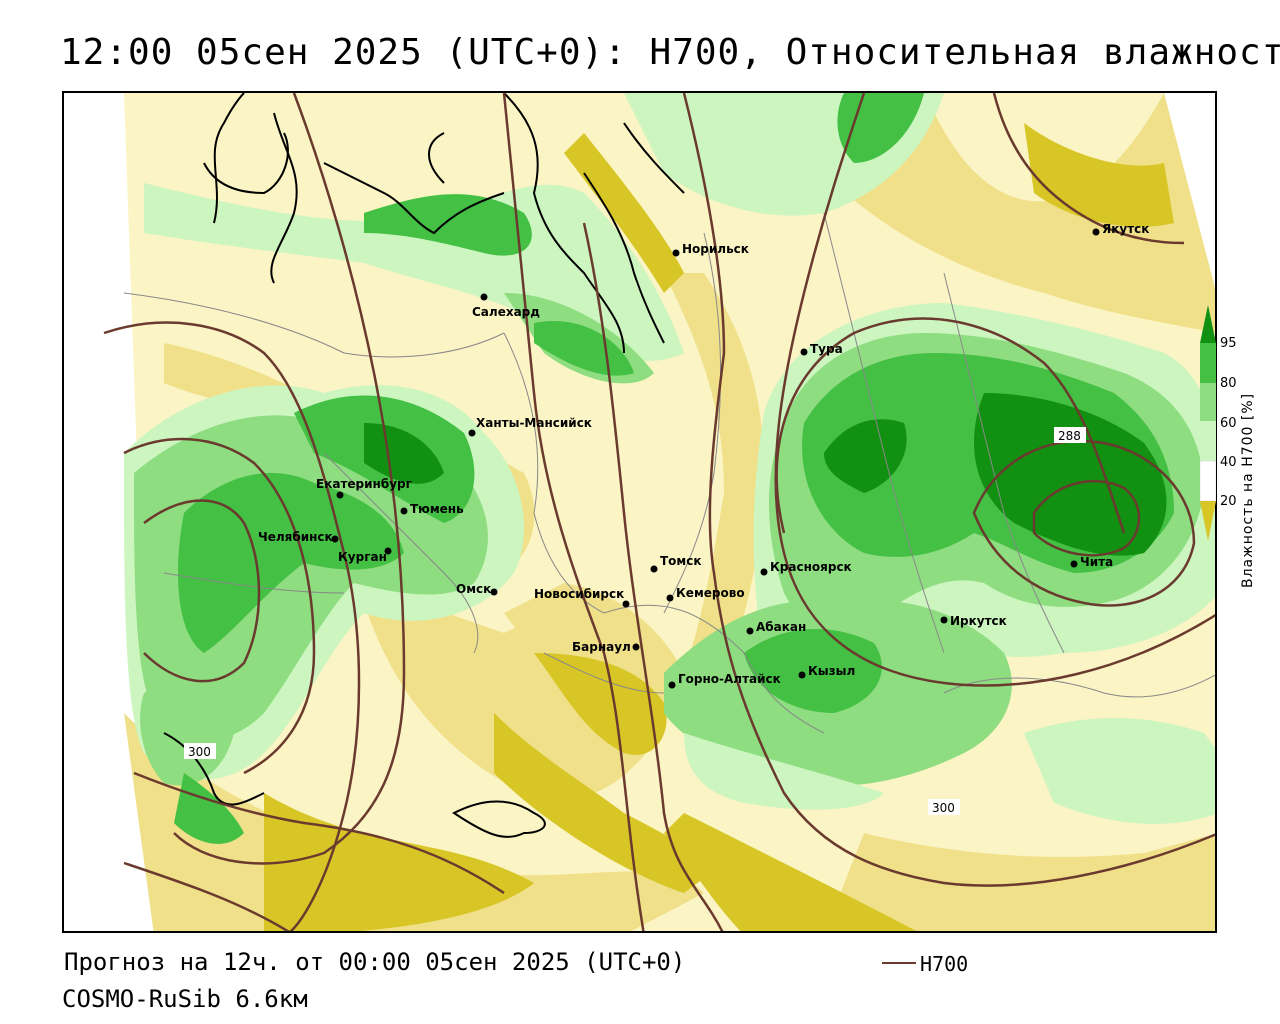  I want to click on city-label: Якутск, so click(1125, 229).